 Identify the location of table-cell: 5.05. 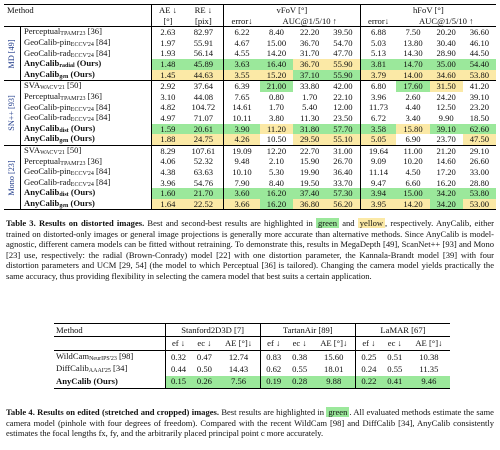
(378, 140).